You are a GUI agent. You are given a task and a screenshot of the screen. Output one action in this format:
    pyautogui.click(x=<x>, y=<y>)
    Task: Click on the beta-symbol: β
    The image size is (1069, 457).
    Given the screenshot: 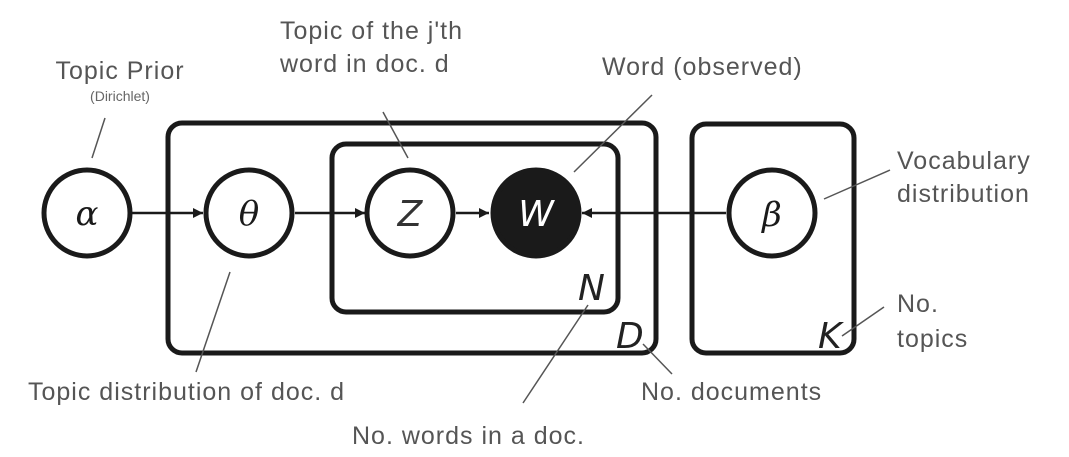 What is the action you would take?
    pyautogui.click(x=771, y=215)
    